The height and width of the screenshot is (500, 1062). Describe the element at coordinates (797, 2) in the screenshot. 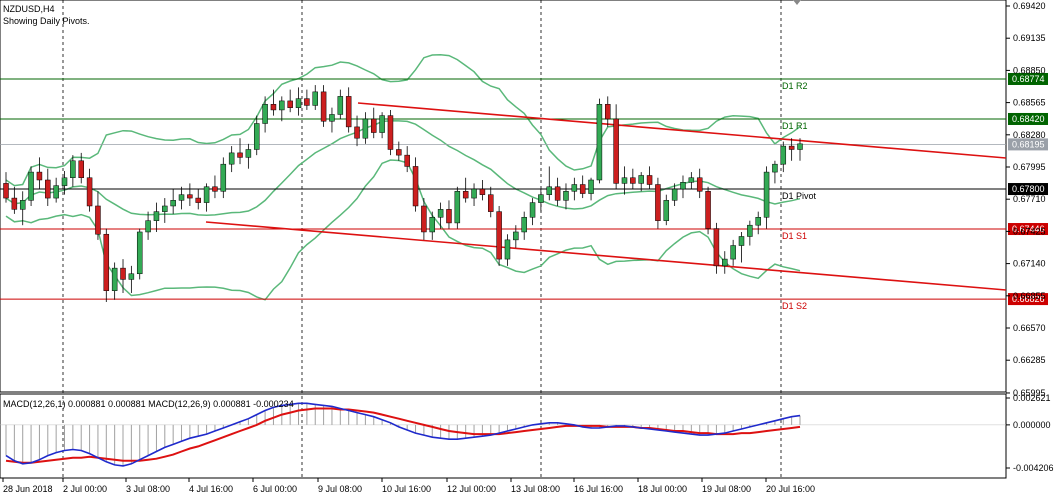

I see `chart-shift-marker-icon` at that location.